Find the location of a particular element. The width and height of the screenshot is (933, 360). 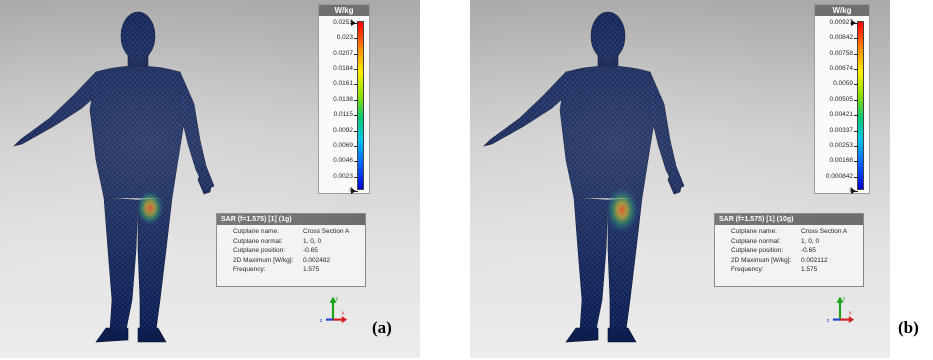

legend-tick: 0.00168 is located at coordinates (843, 161).